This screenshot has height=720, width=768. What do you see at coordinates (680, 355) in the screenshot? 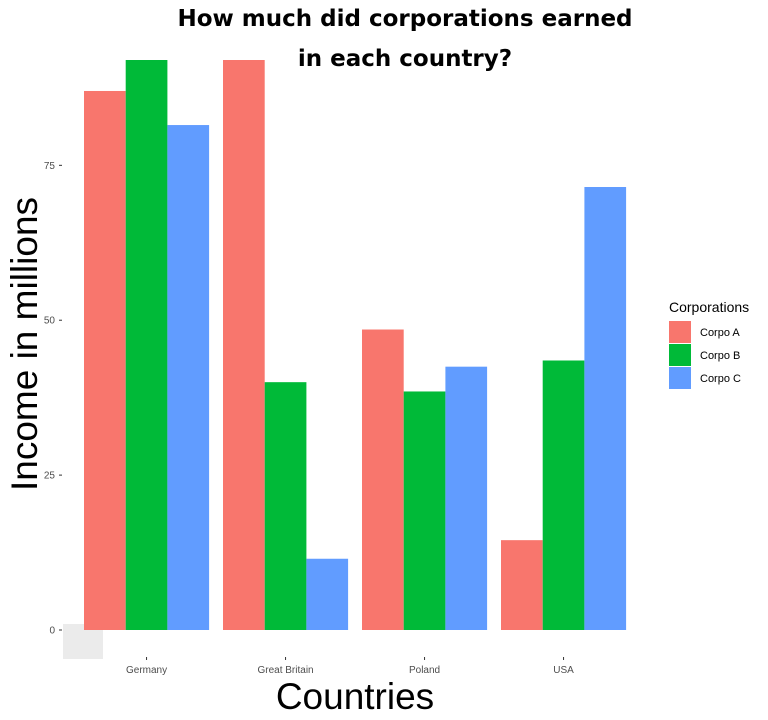
I see `legend-key-corpo-b` at bounding box center [680, 355].